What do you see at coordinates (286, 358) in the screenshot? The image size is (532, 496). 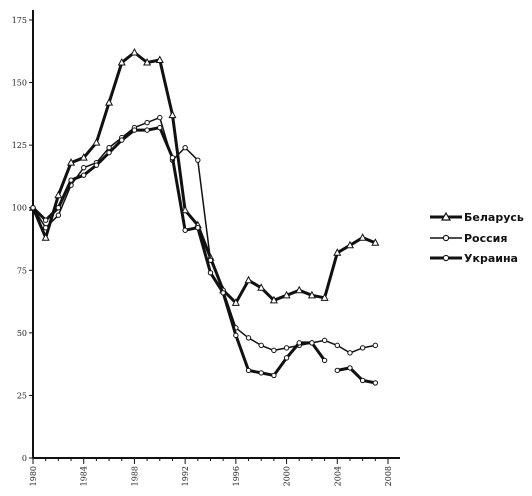 I see `data-point-ukraine-2000` at bounding box center [286, 358].